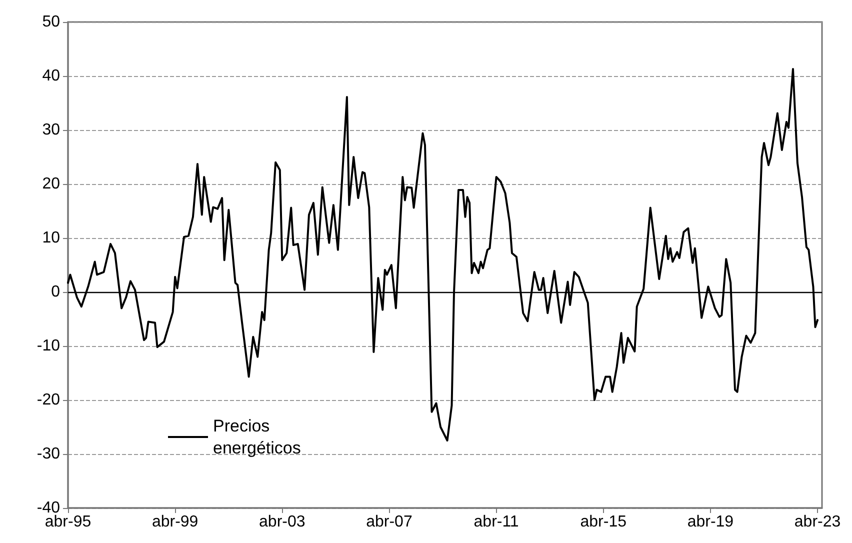 This screenshot has height=543, width=852. I want to click on x-tick-label: abr-23, so click(817, 522).